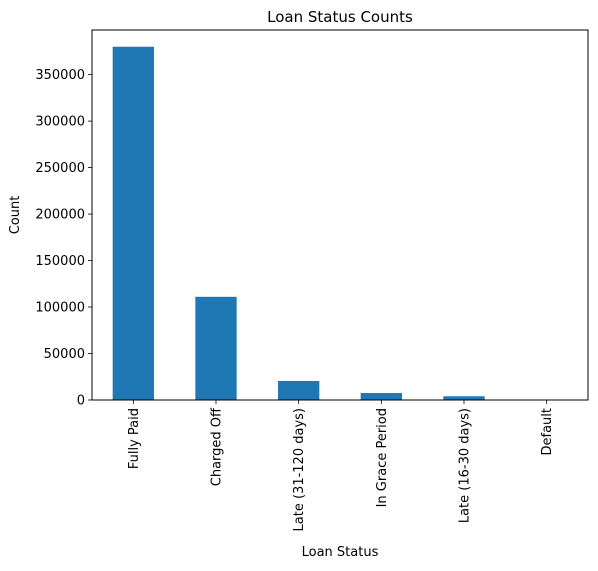 The image size is (598, 571). I want to click on y-tick-label: 300000, so click(60, 122).